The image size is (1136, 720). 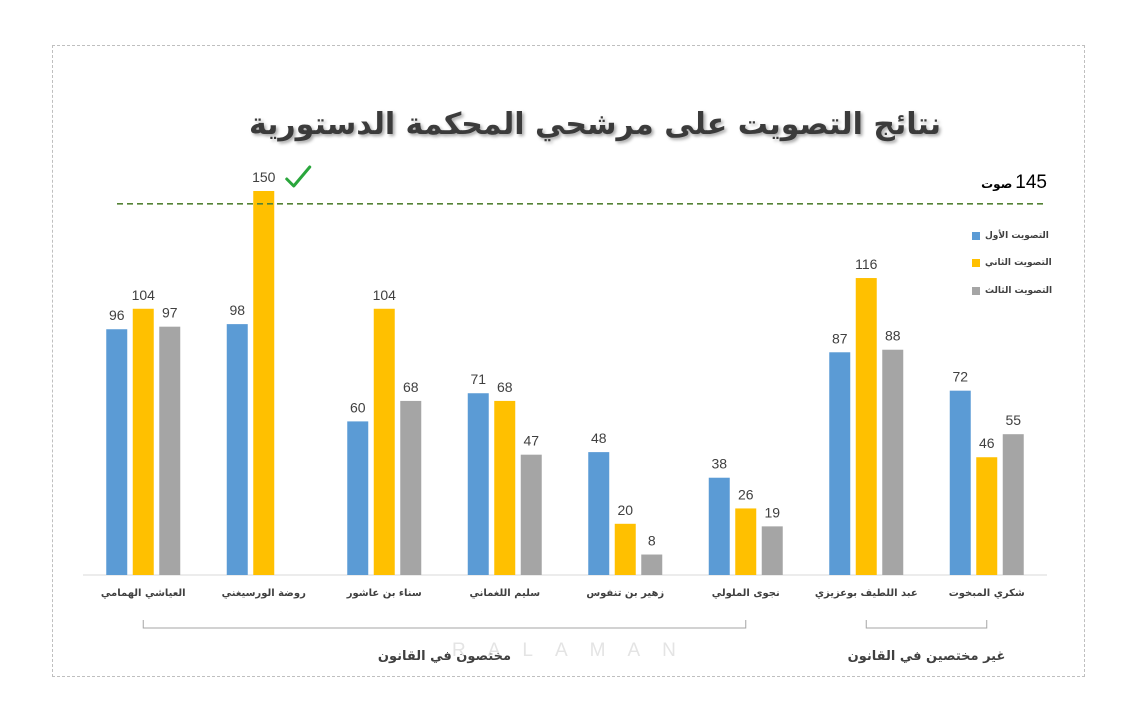 What do you see at coordinates (866, 264) in the screenshot?
I see `bar-value-label: 116` at bounding box center [866, 264].